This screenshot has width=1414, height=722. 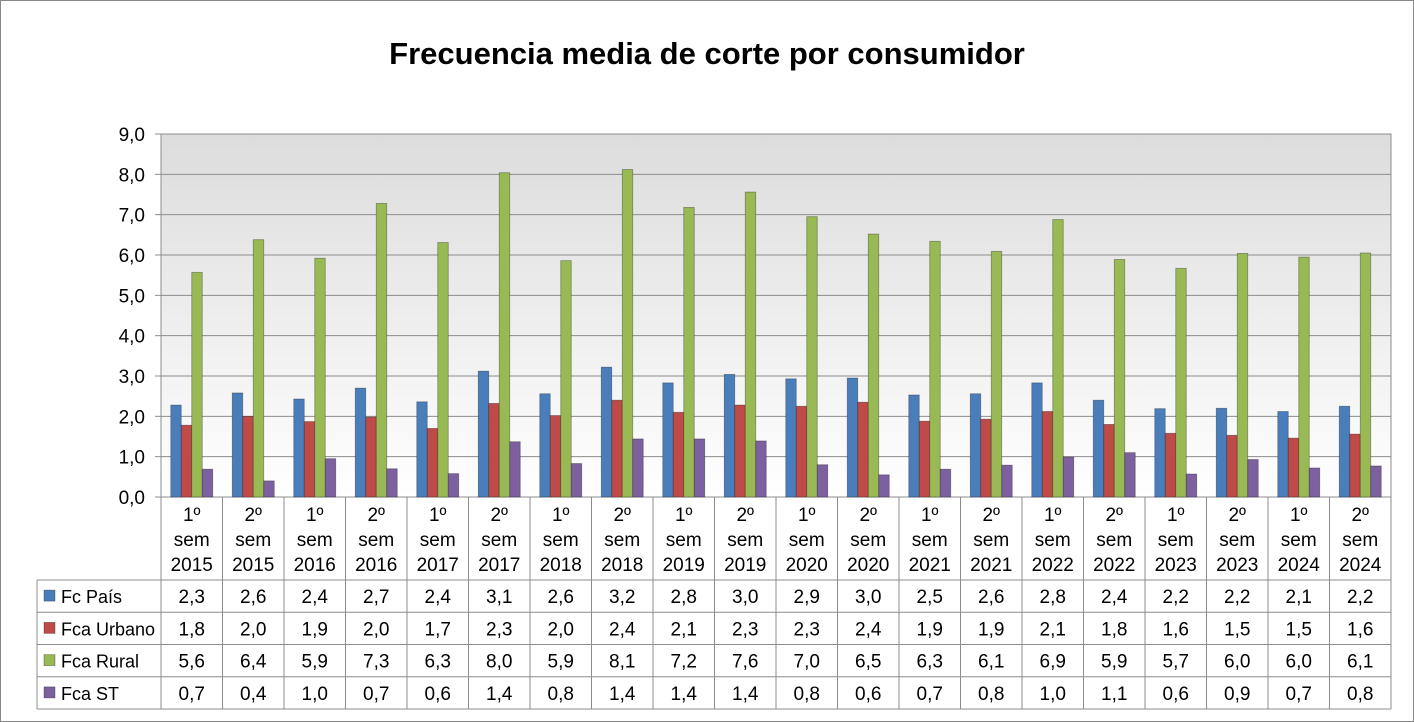 What do you see at coordinates (132, 175) in the screenshot?
I see `y-tick-label: 8,0` at bounding box center [132, 175].